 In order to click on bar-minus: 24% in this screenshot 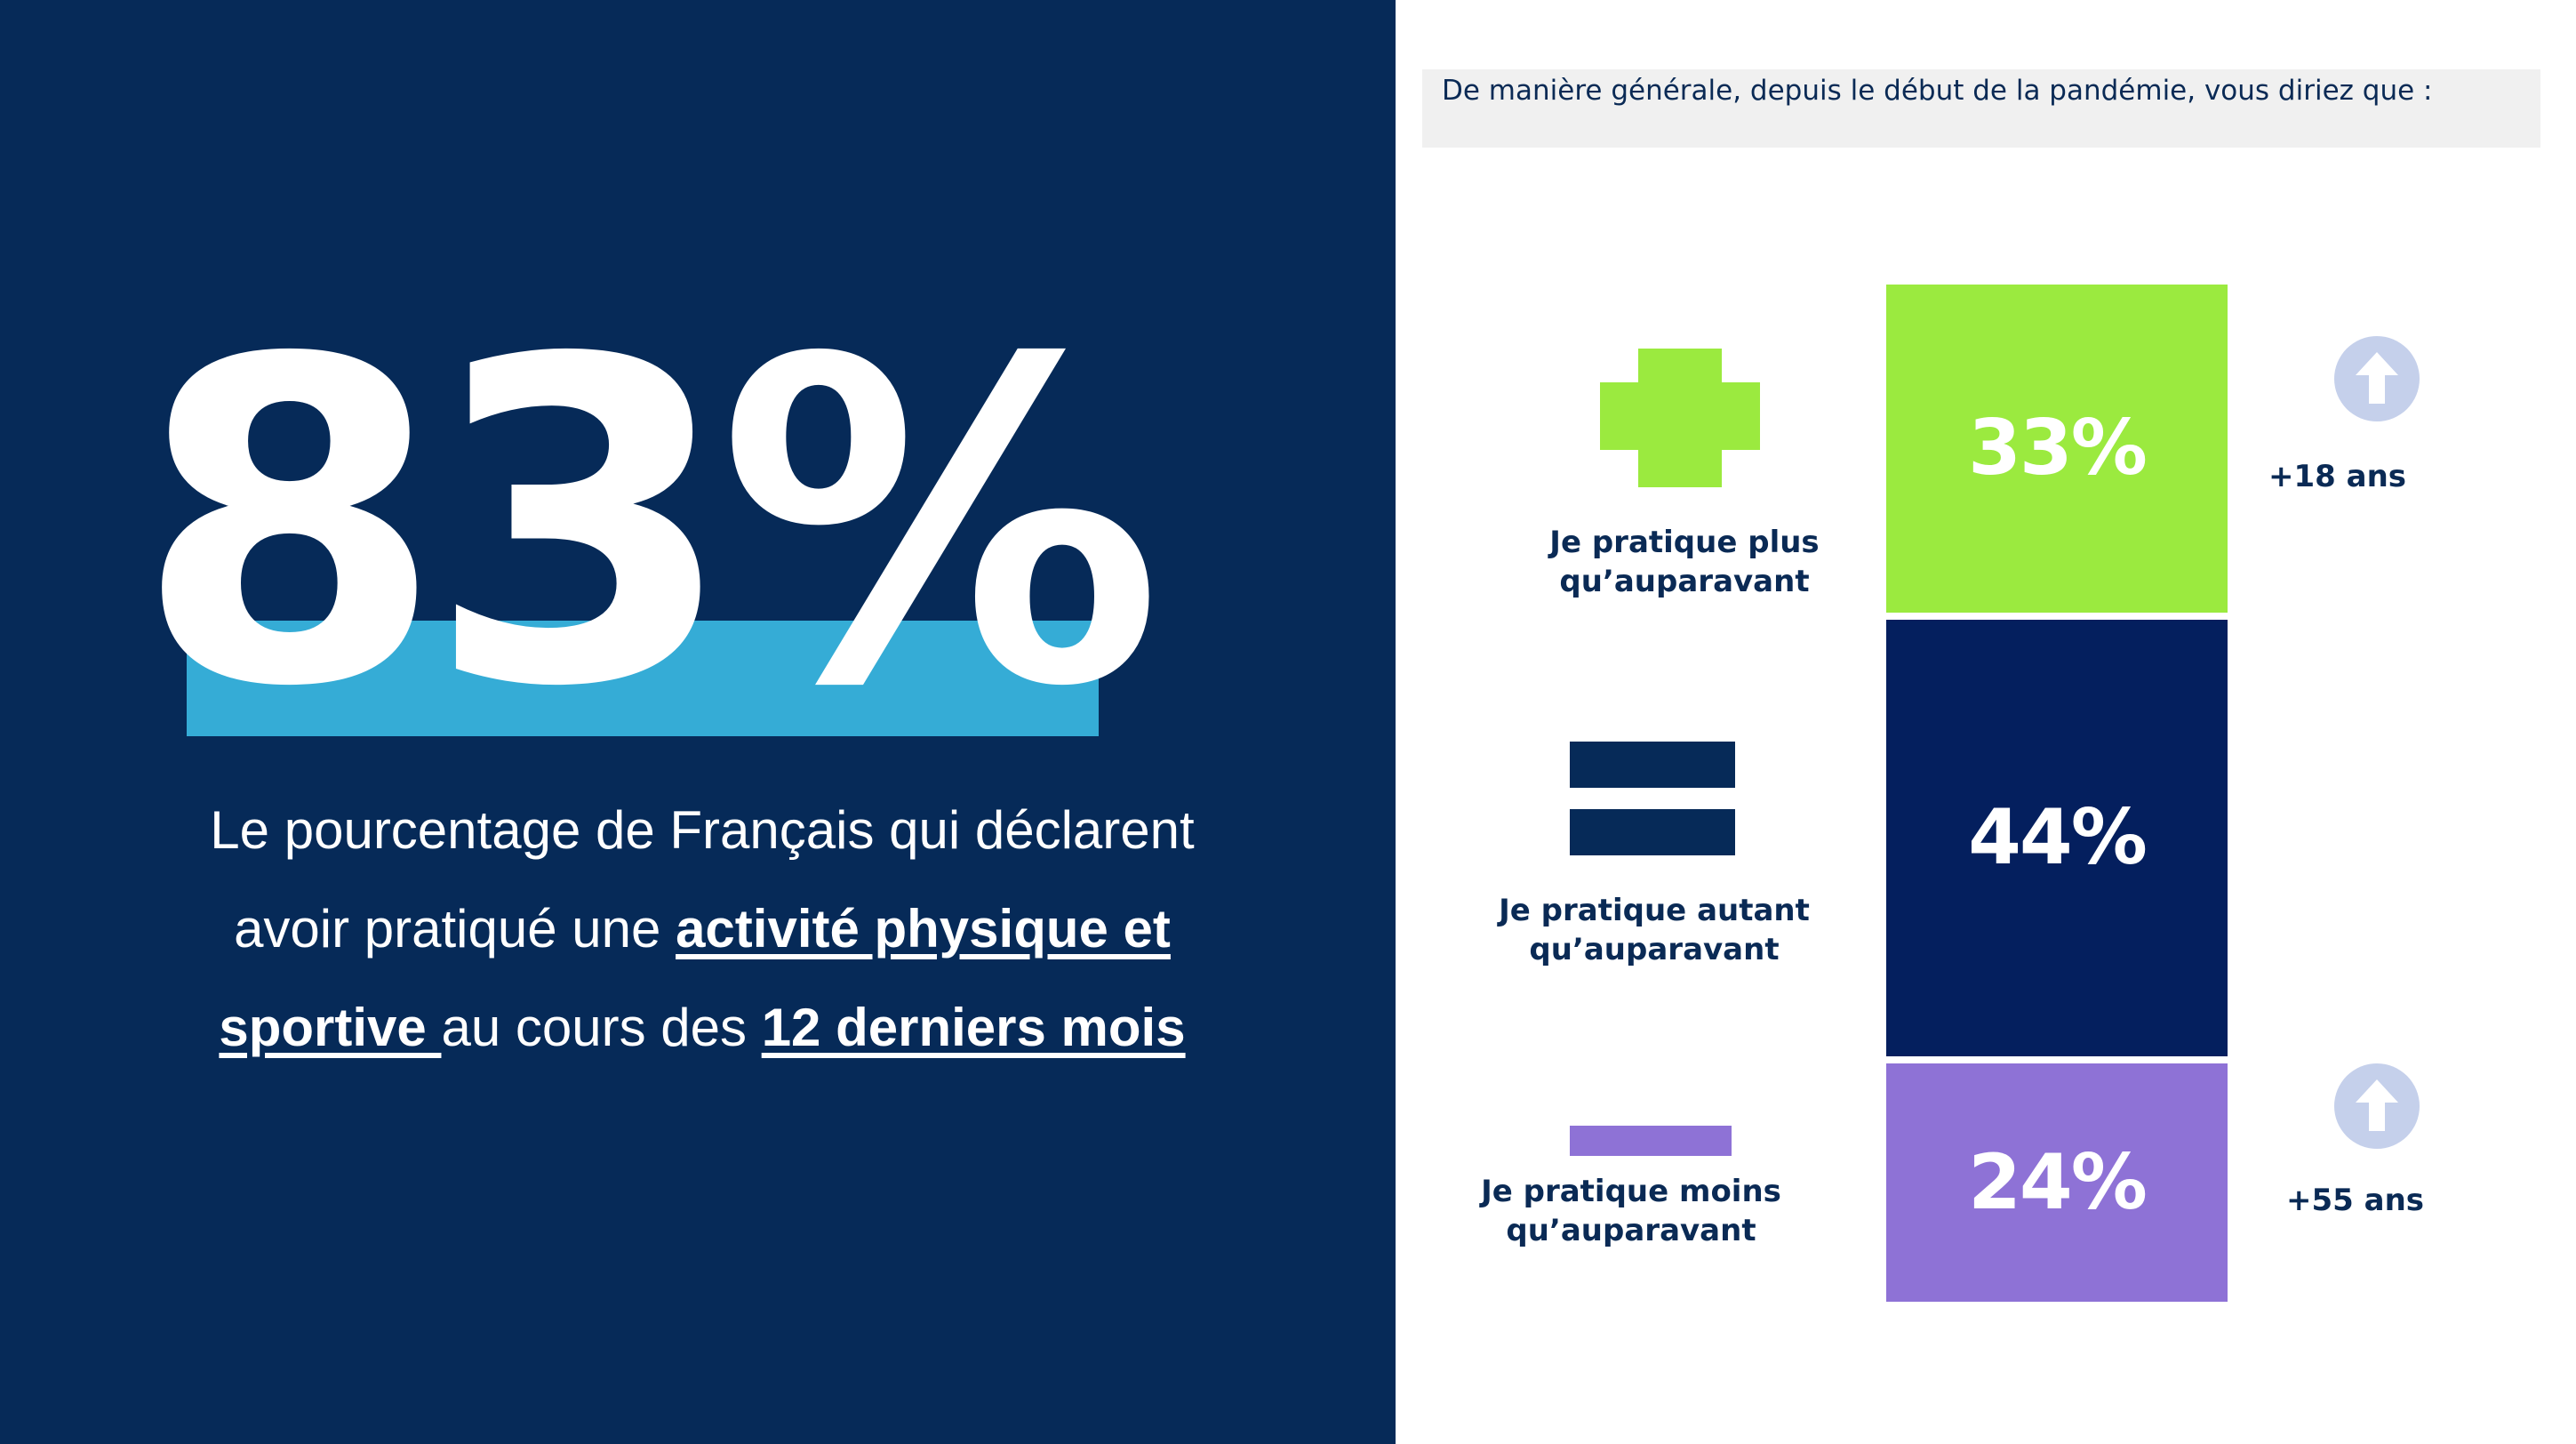, I will do `click(2057, 1182)`.